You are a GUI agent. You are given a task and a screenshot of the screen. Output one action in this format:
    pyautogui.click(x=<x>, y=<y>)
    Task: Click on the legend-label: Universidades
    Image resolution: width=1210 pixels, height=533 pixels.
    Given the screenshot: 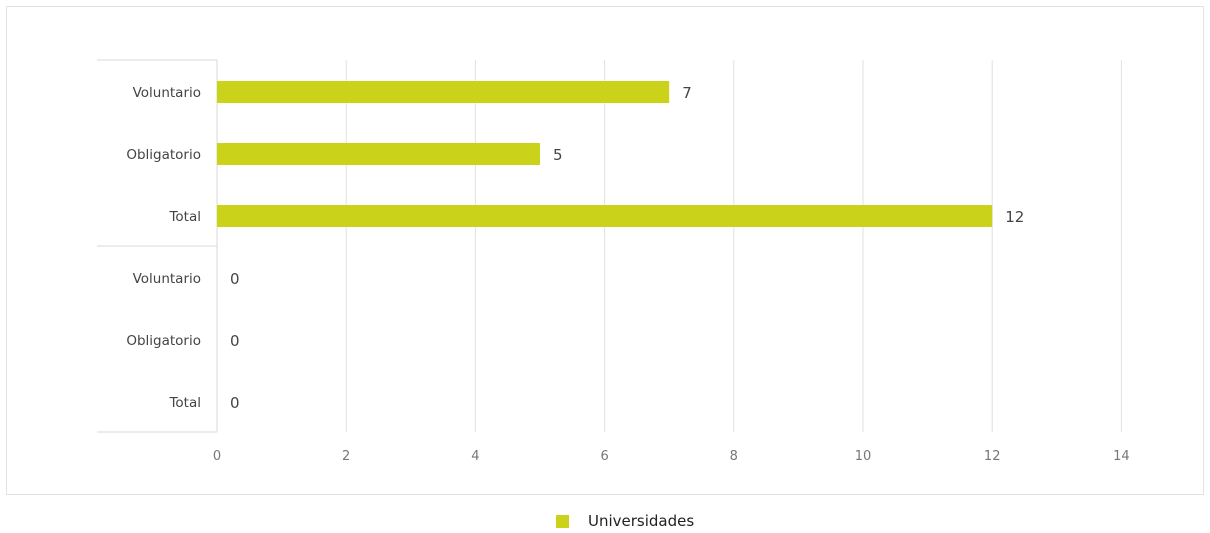 What is the action you would take?
    pyautogui.click(x=641, y=521)
    